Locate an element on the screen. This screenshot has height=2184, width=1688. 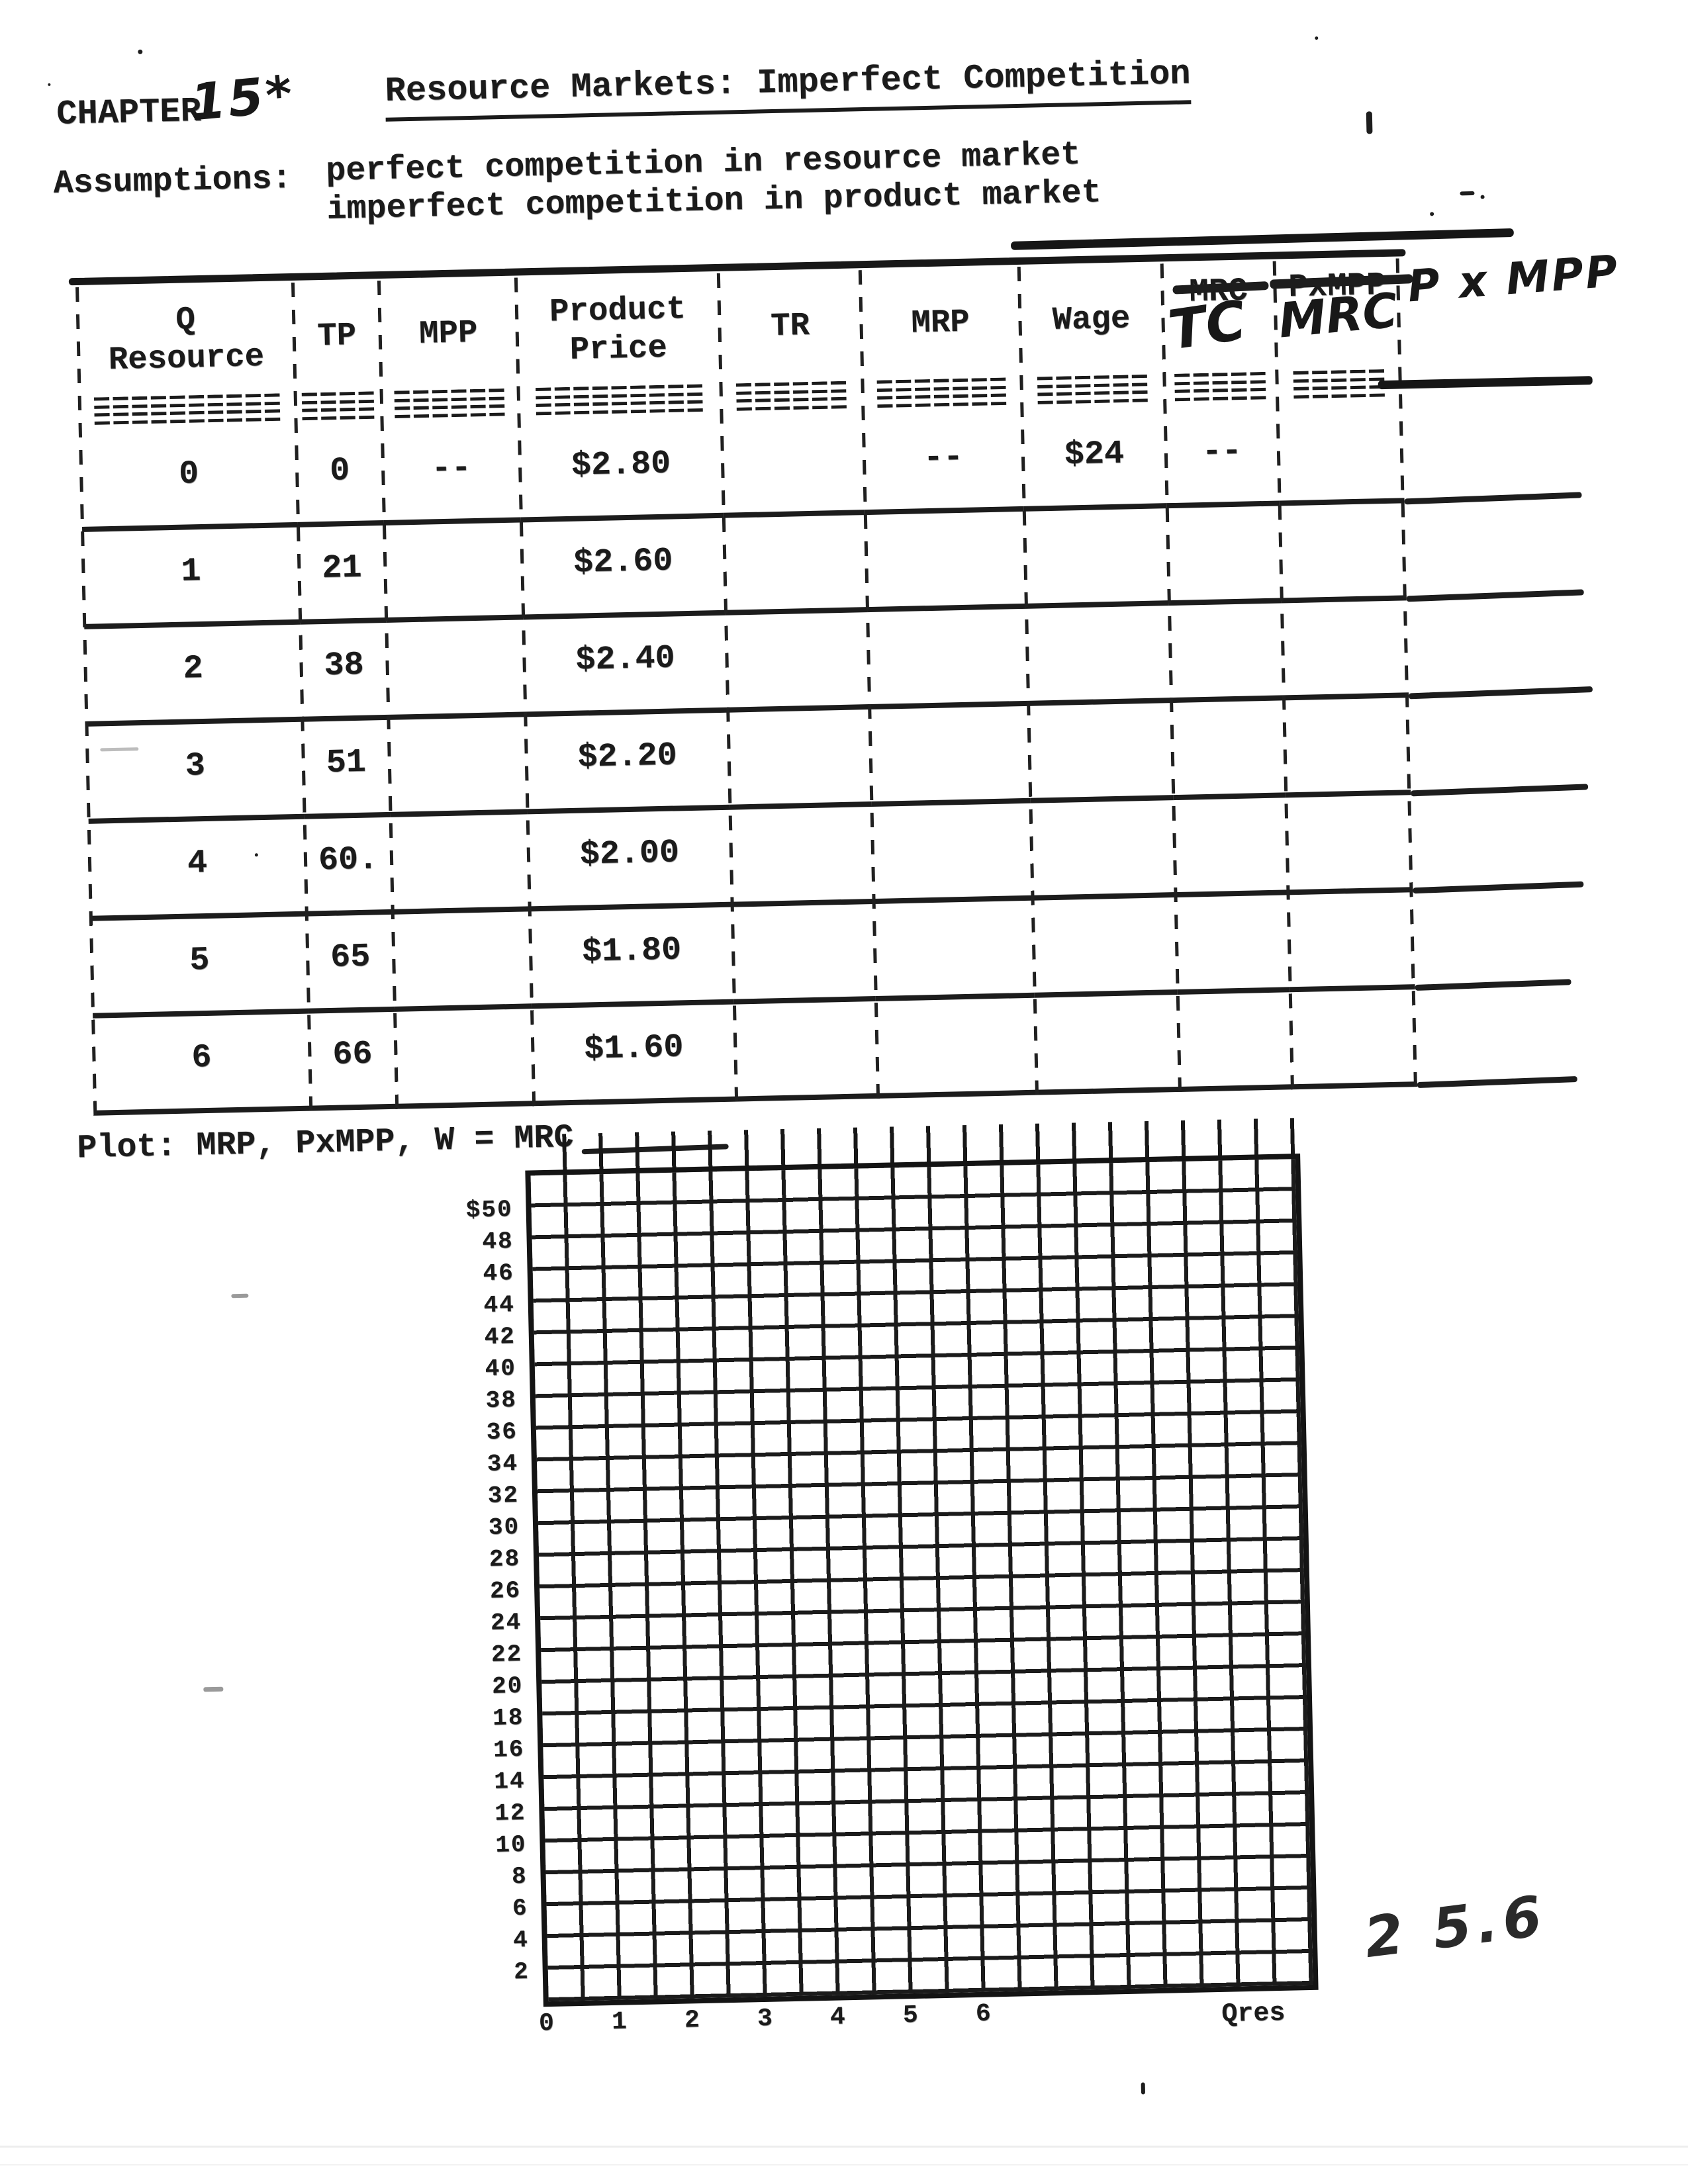
header-text: Wage is located at coordinates (1091, 319).